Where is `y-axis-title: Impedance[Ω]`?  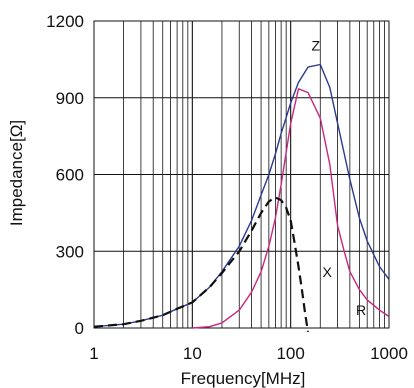 y-axis-title: Impedance[Ω] is located at coordinates (16, 173).